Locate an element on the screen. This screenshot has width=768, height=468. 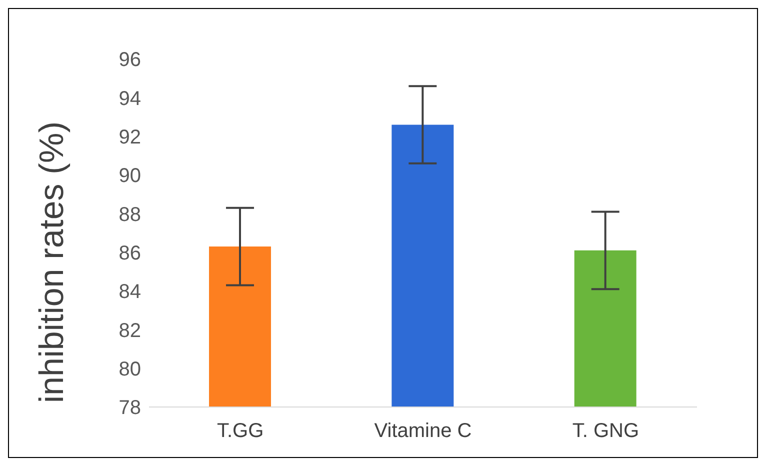
y-tick-label: 80 is located at coordinates (129, 369).